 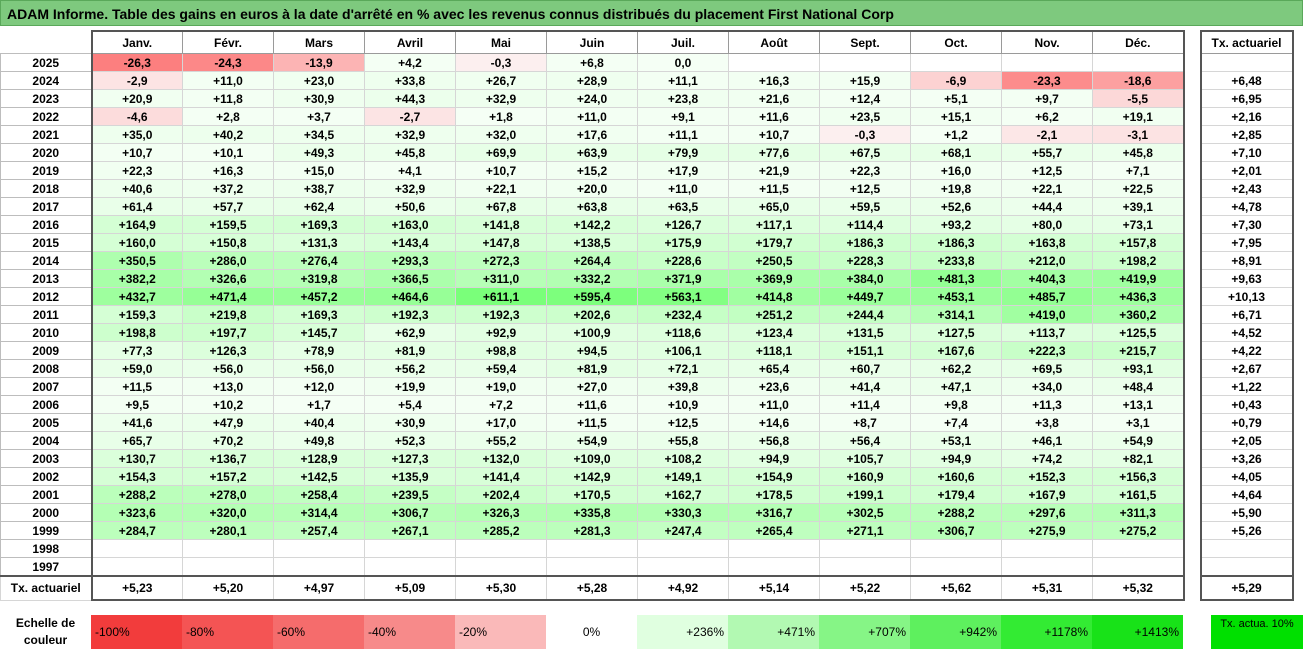 I want to click on year-cell: 2020, so click(x=46, y=152).